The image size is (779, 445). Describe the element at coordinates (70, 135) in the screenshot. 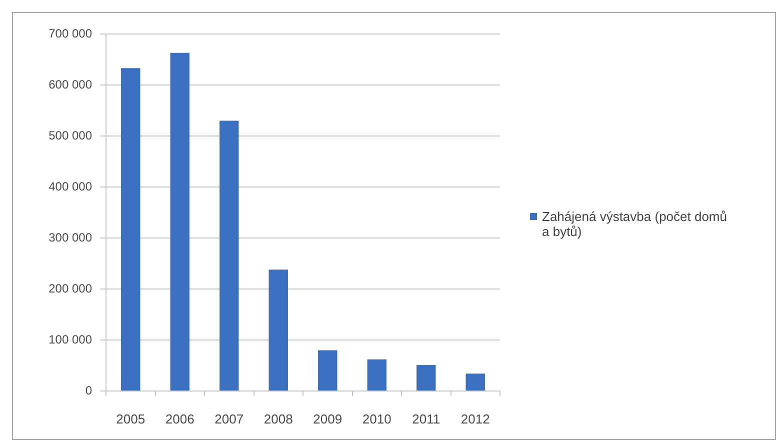

I see `y-tick-label: 500 000` at that location.